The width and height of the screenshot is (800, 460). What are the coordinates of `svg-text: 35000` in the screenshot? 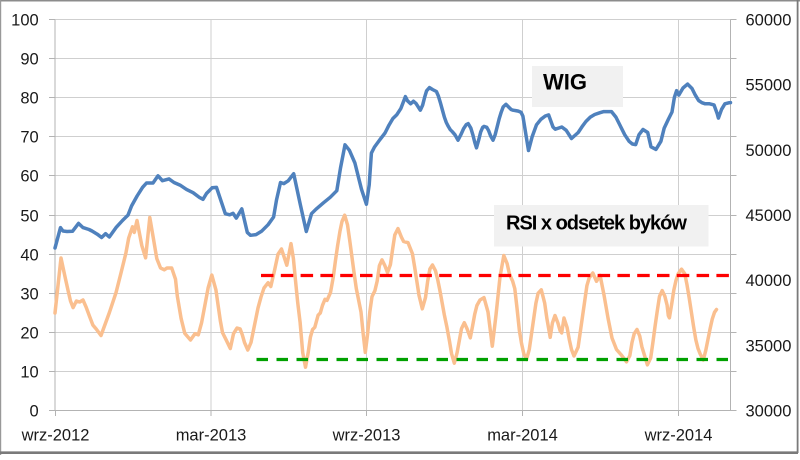 It's located at (769, 346).